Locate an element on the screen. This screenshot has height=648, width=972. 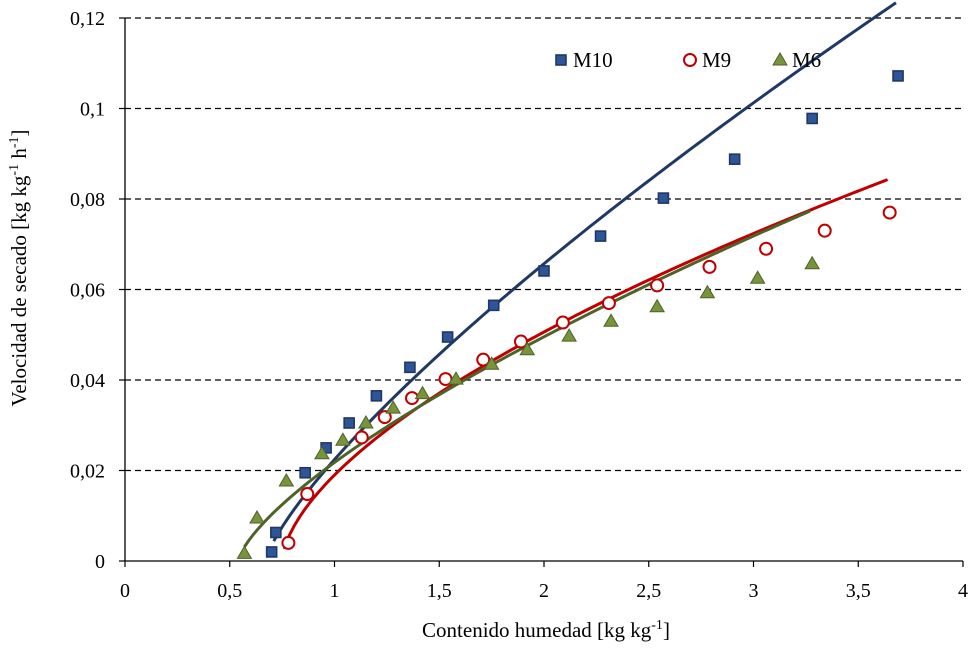
y-tick-label-0: 0 is located at coordinates (100, 562).